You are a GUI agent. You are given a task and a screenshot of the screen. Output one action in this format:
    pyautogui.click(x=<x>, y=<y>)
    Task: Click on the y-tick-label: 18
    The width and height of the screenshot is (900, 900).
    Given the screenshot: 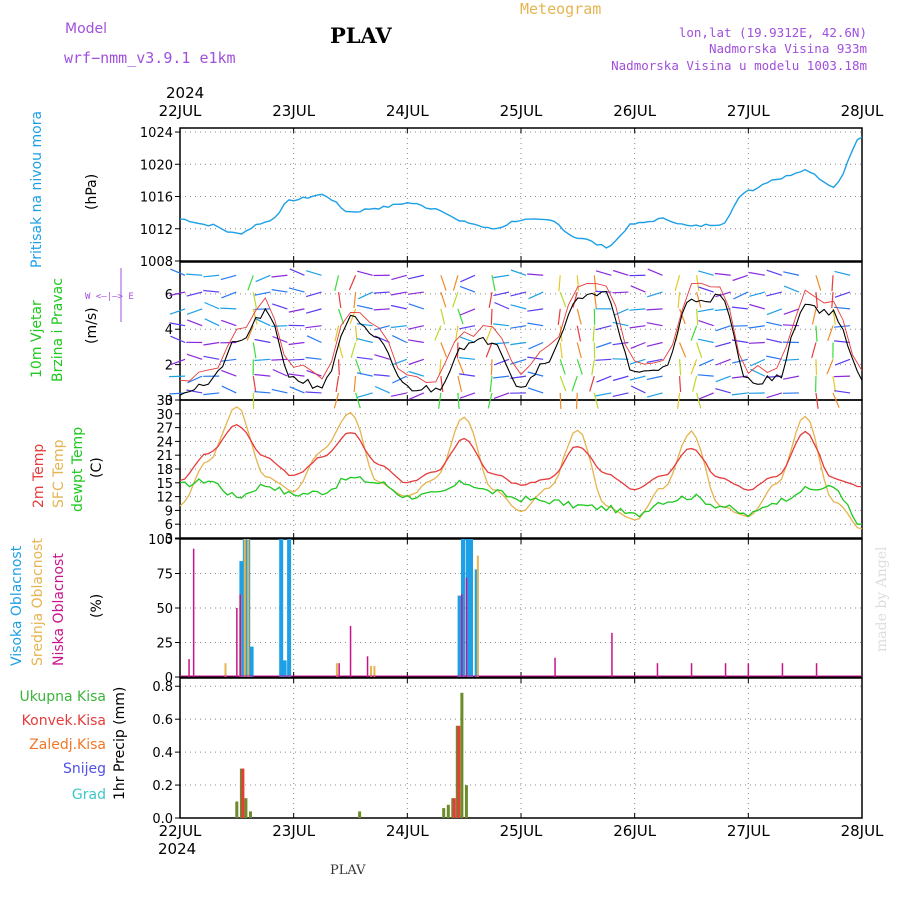 What is the action you would take?
    pyautogui.click(x=164, y=470)
    